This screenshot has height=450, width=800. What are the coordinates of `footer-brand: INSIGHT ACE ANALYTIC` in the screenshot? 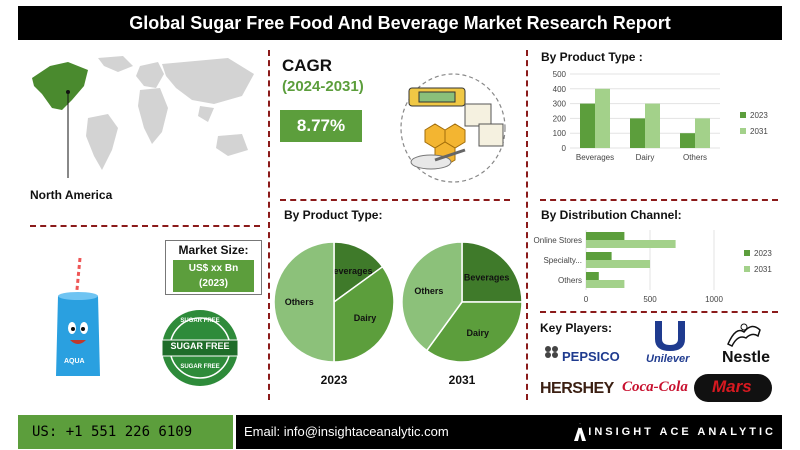 It's located at (682, 432).